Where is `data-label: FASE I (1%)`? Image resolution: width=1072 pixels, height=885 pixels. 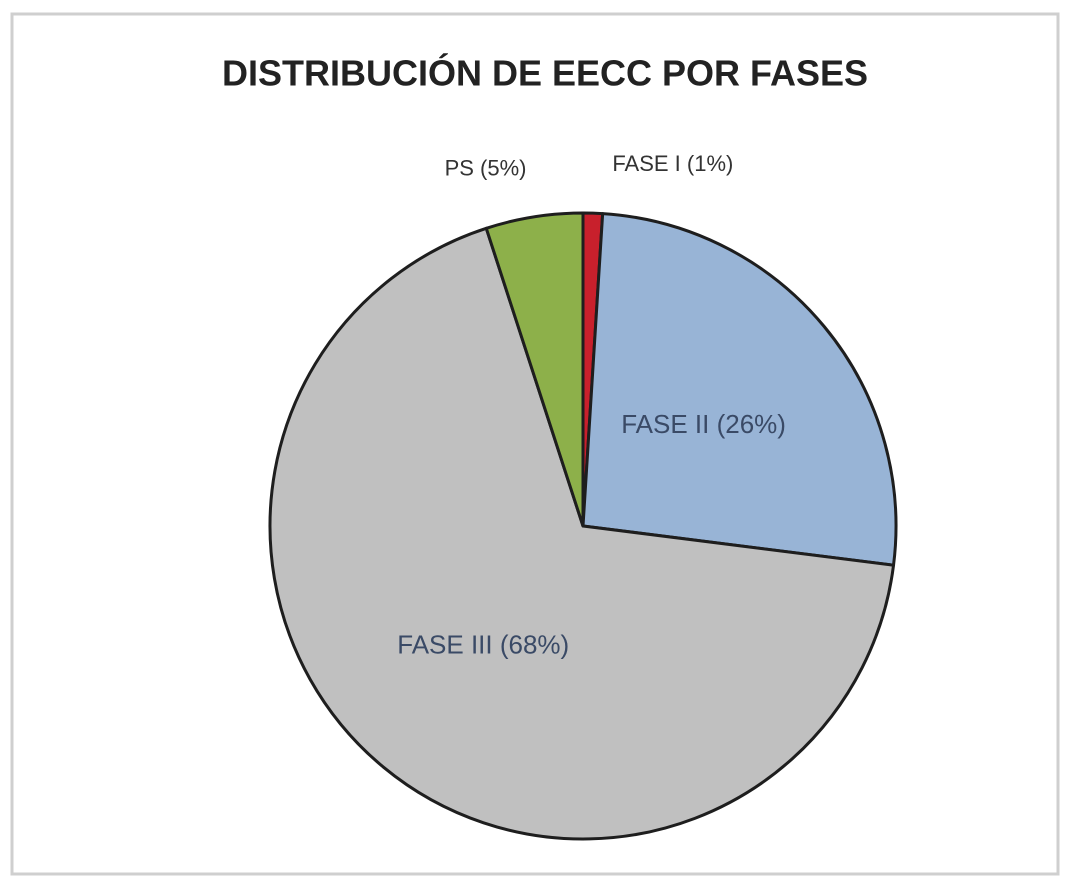 data-label: FASE I (1%) is located at coordinates (672, 163).